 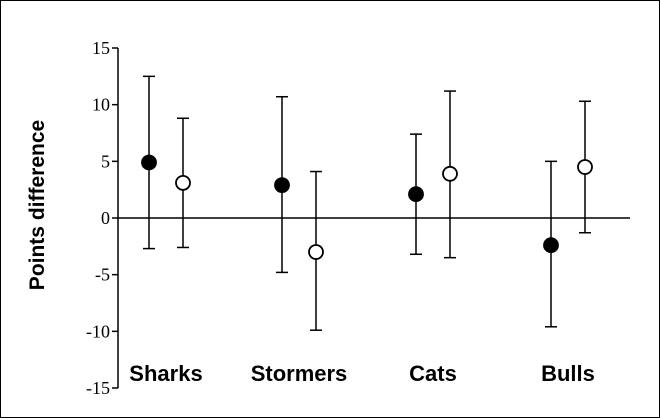 I want to click on y-tick-label: -15, so click(x=98, y=388).